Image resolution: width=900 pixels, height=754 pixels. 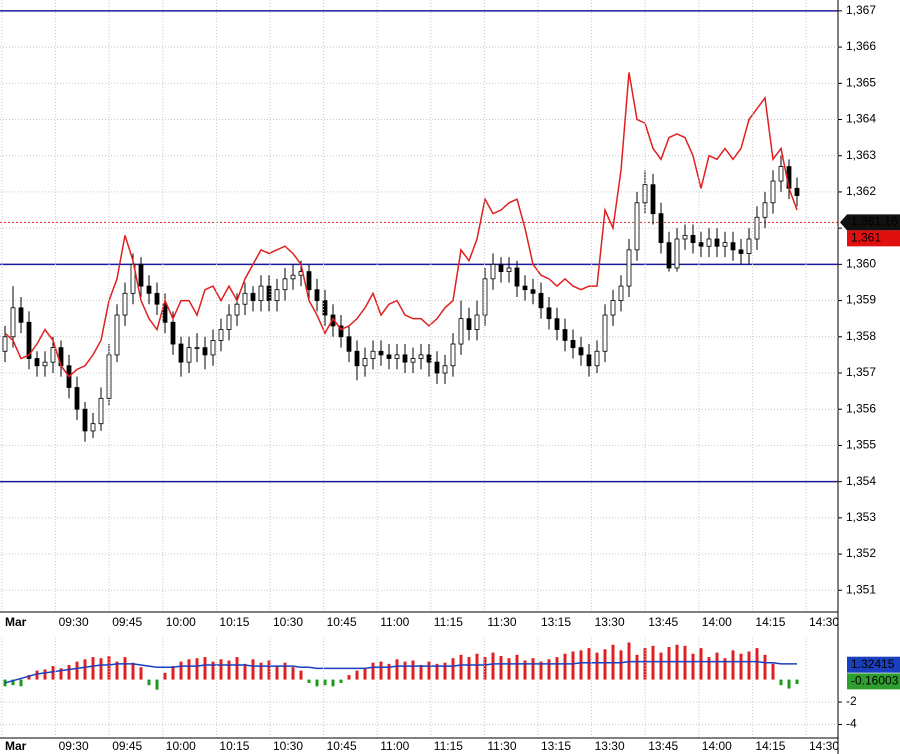 I want to click on y-tick-label: 1,365, so click(x=861, y=82).